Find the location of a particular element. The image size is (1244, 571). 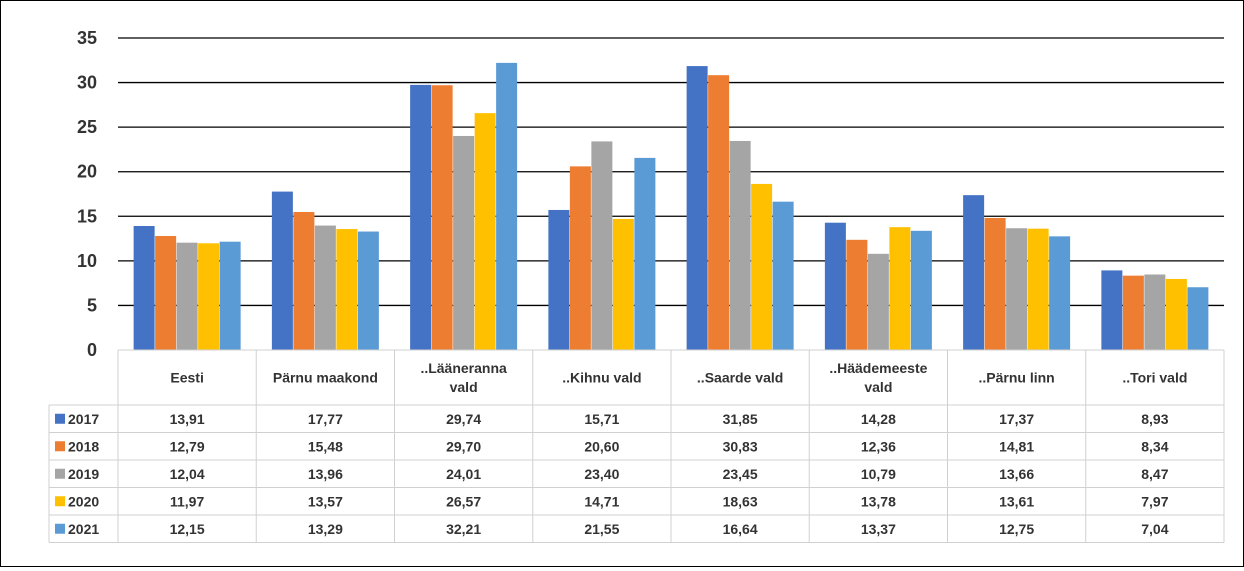

legend-label: 2018 is located at coordinates (83, 446).